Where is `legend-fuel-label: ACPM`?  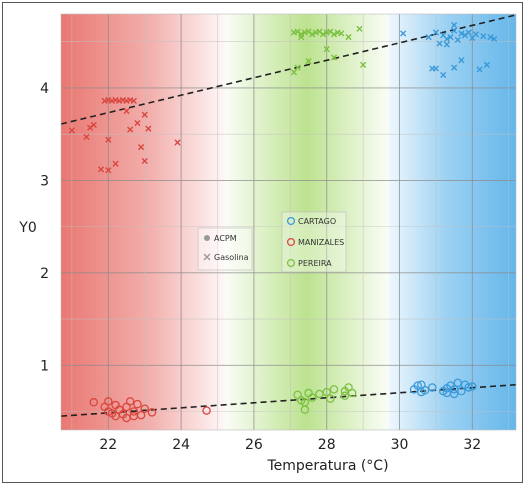 legend-fuel-label: ACPM is located at coordinates (225, 238).